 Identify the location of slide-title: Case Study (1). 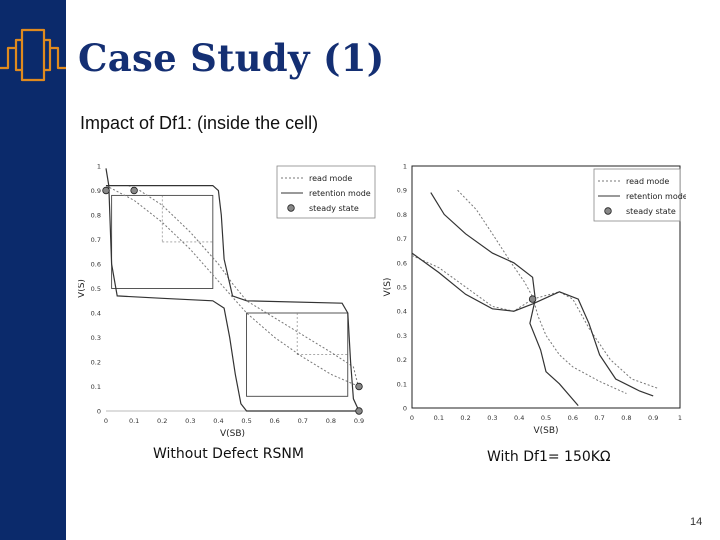
(231, 58).